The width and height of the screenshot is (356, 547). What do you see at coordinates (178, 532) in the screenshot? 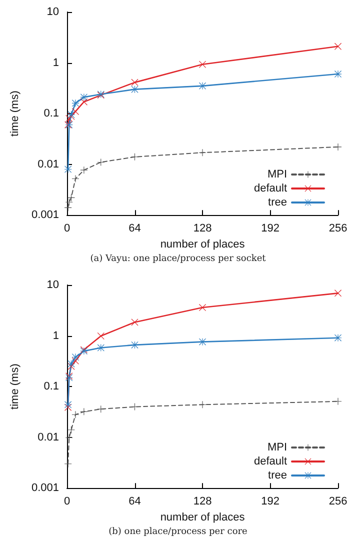
I see `text: (b) one place/process per core` at bounding box center [178, 532].